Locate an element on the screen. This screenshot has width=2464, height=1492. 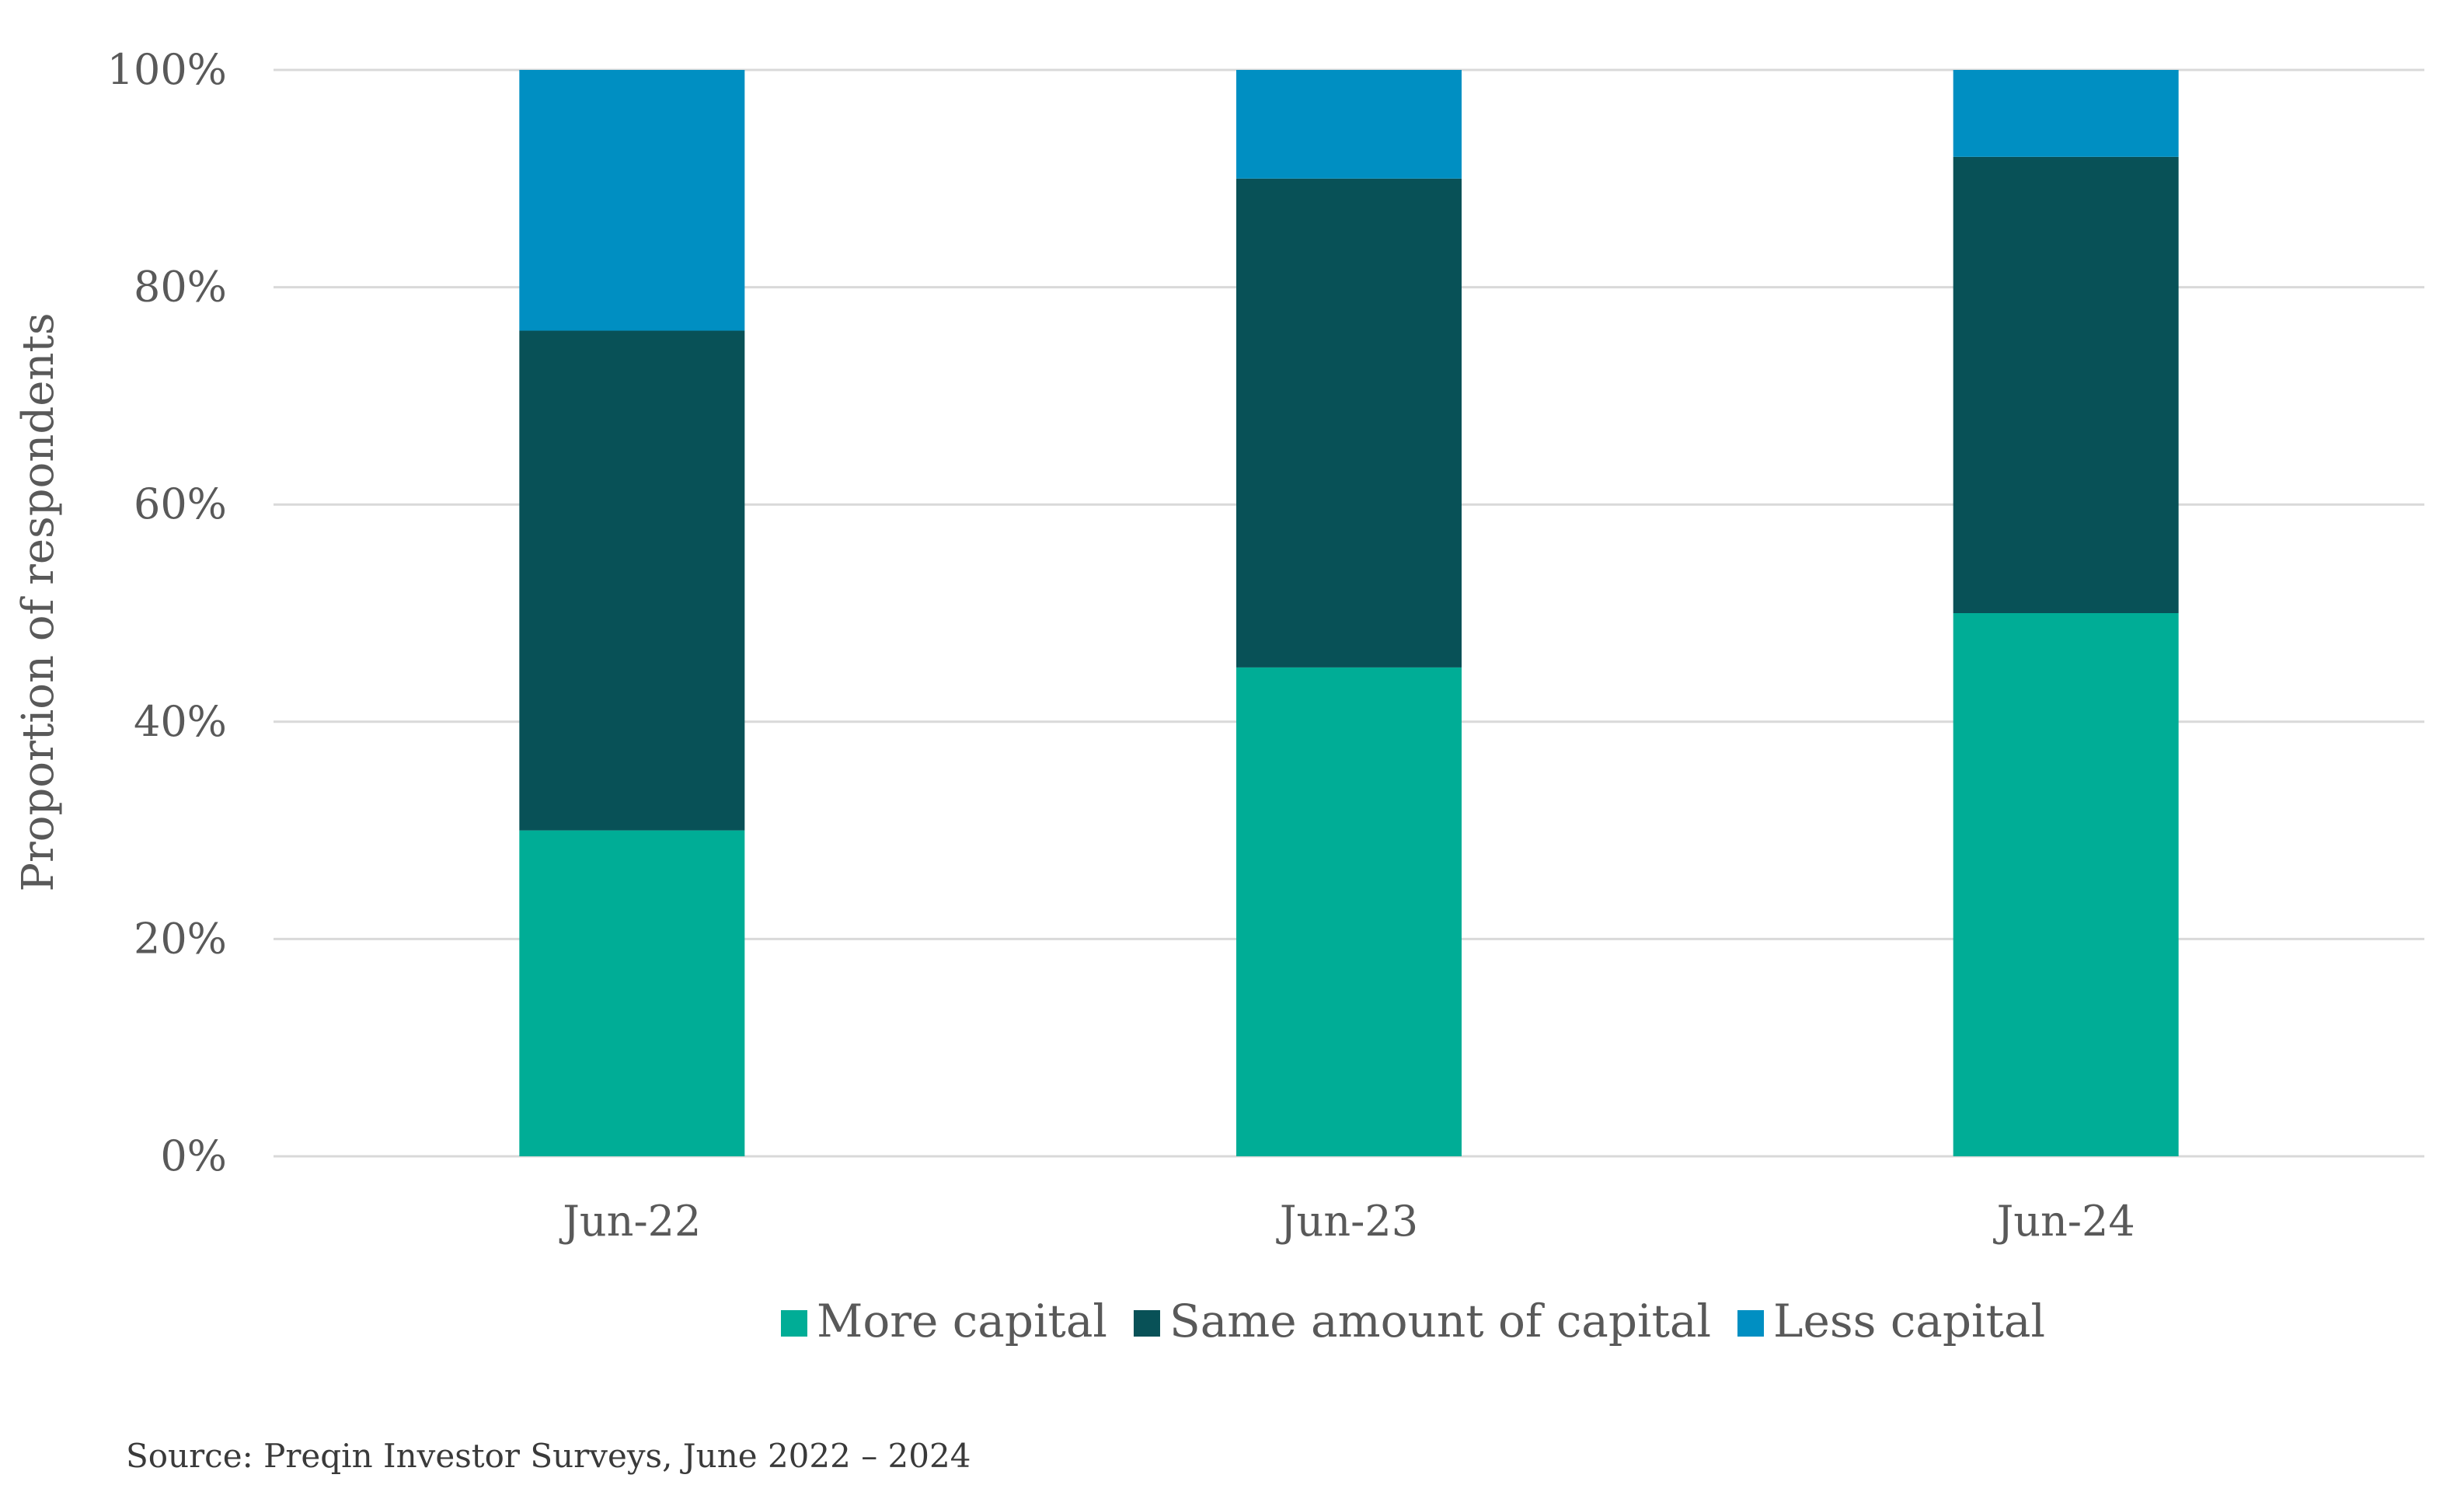
x-axis-ticks: Jun-22 Jun-23 Jun-24 is located at coordinates (1347, 1221).